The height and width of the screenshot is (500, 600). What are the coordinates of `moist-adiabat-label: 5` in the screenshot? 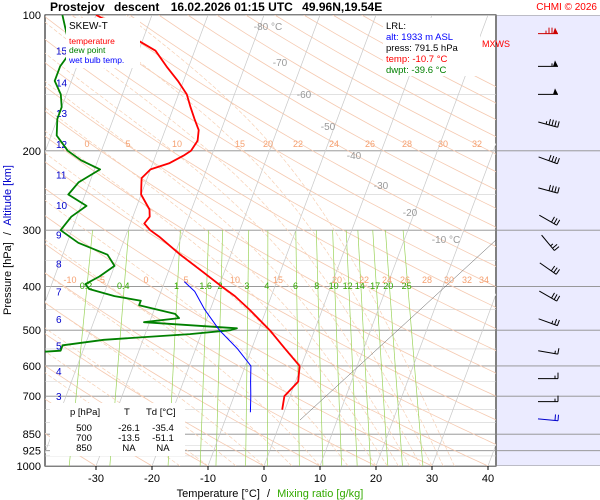 It's located at (185, 280).